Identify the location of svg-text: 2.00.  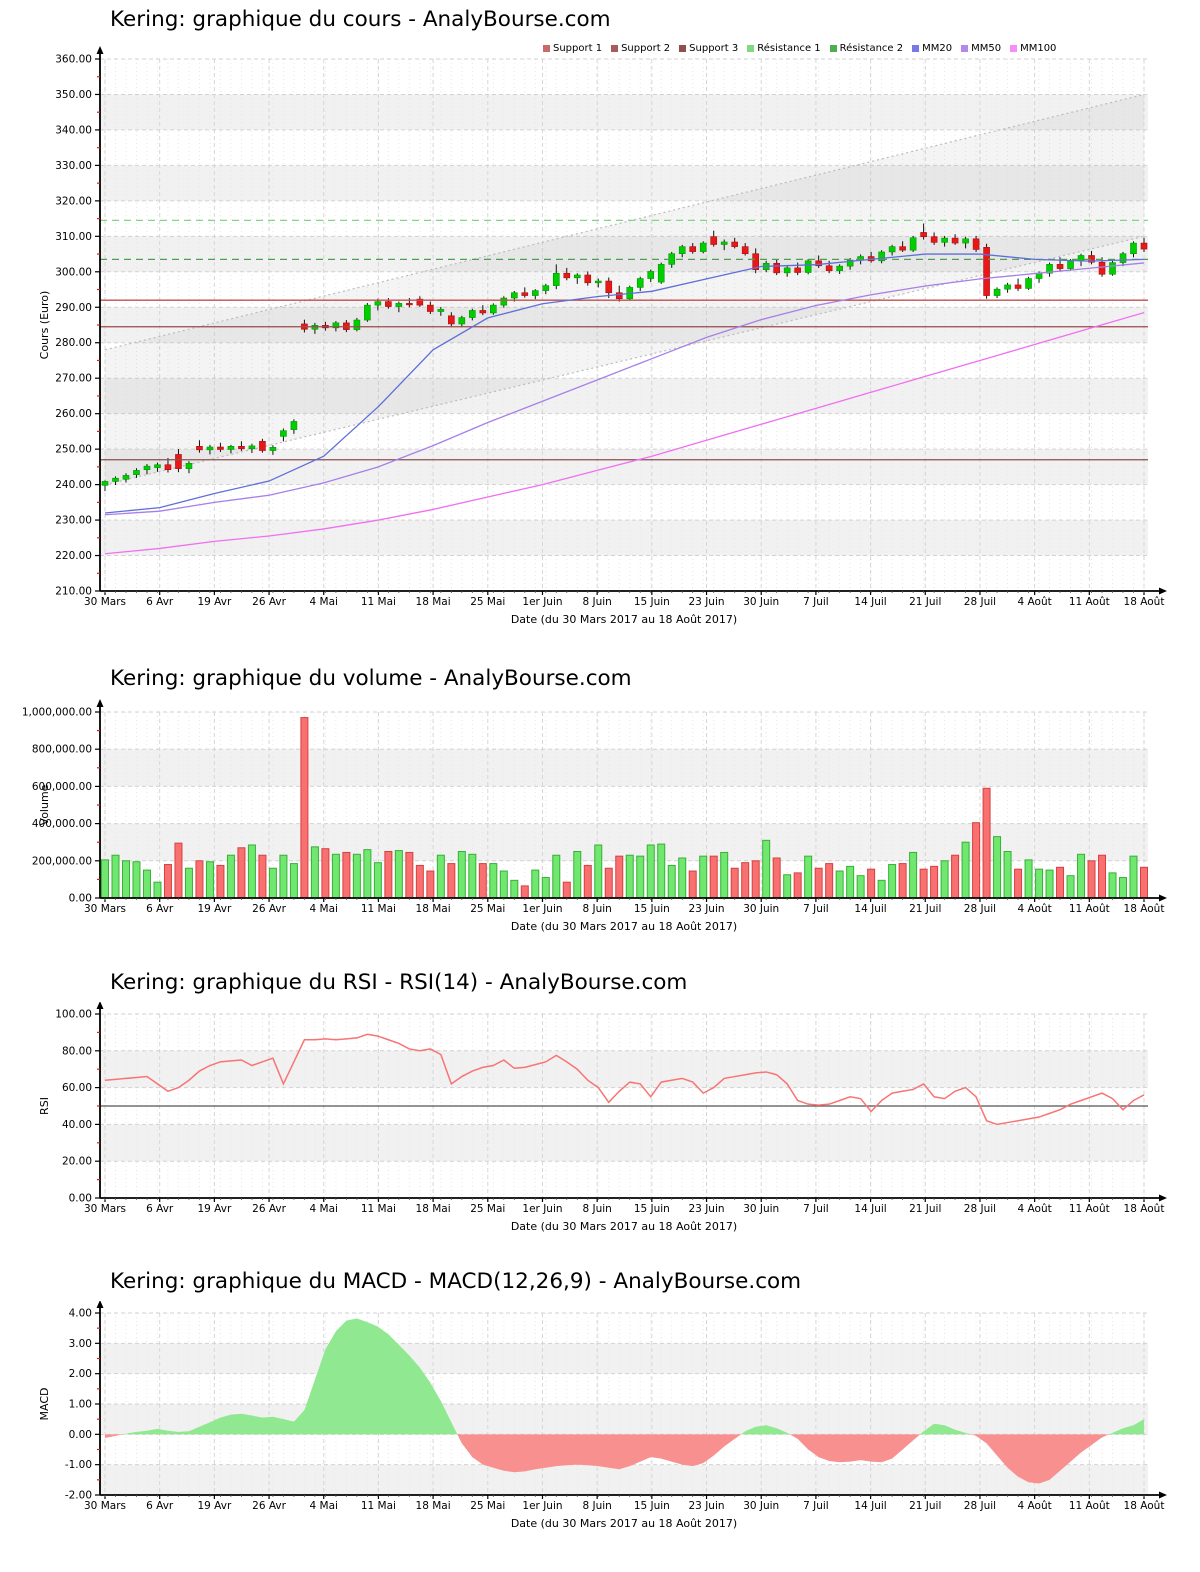
(80, 1374).